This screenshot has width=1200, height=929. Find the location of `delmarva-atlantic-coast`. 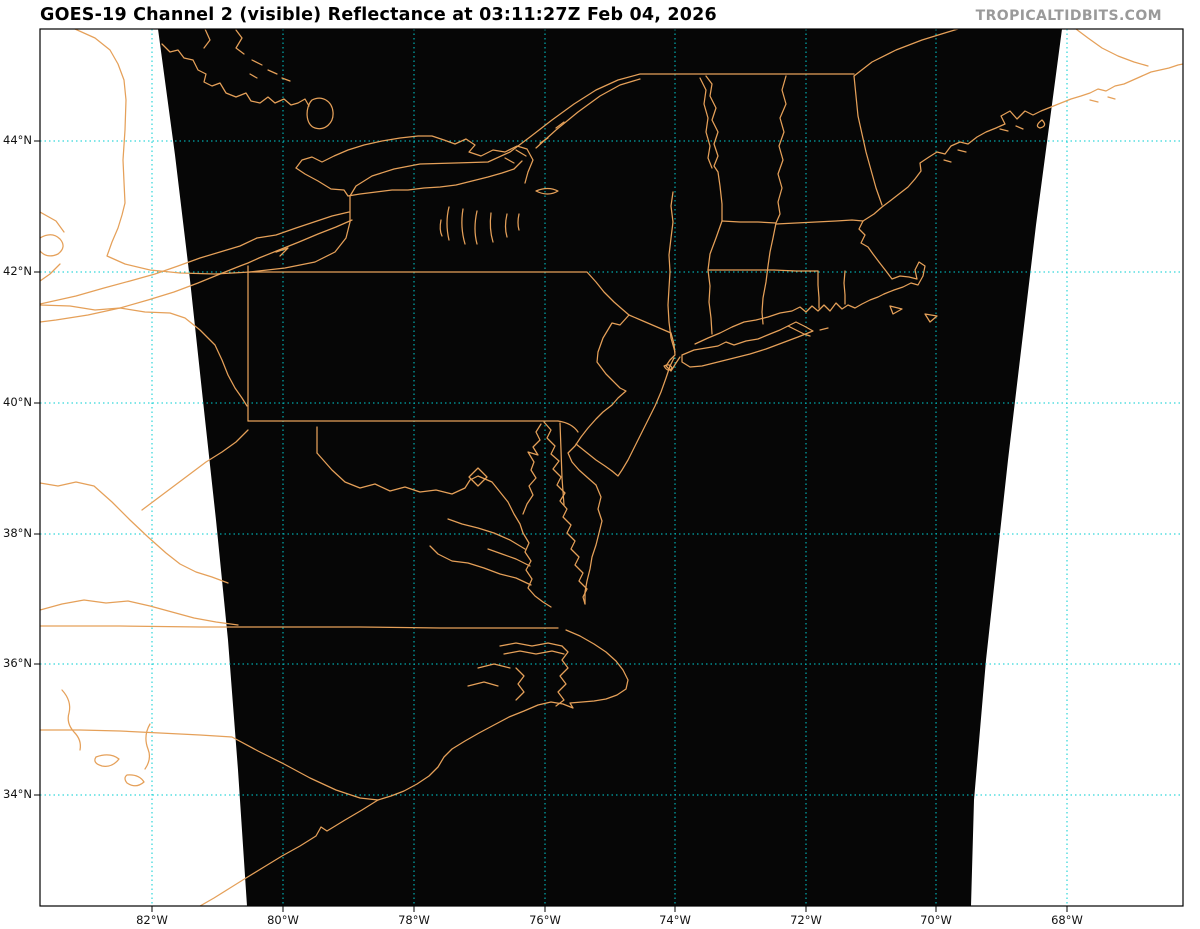

delmarva-atlantic-coast is located at coordinates (593, 544).